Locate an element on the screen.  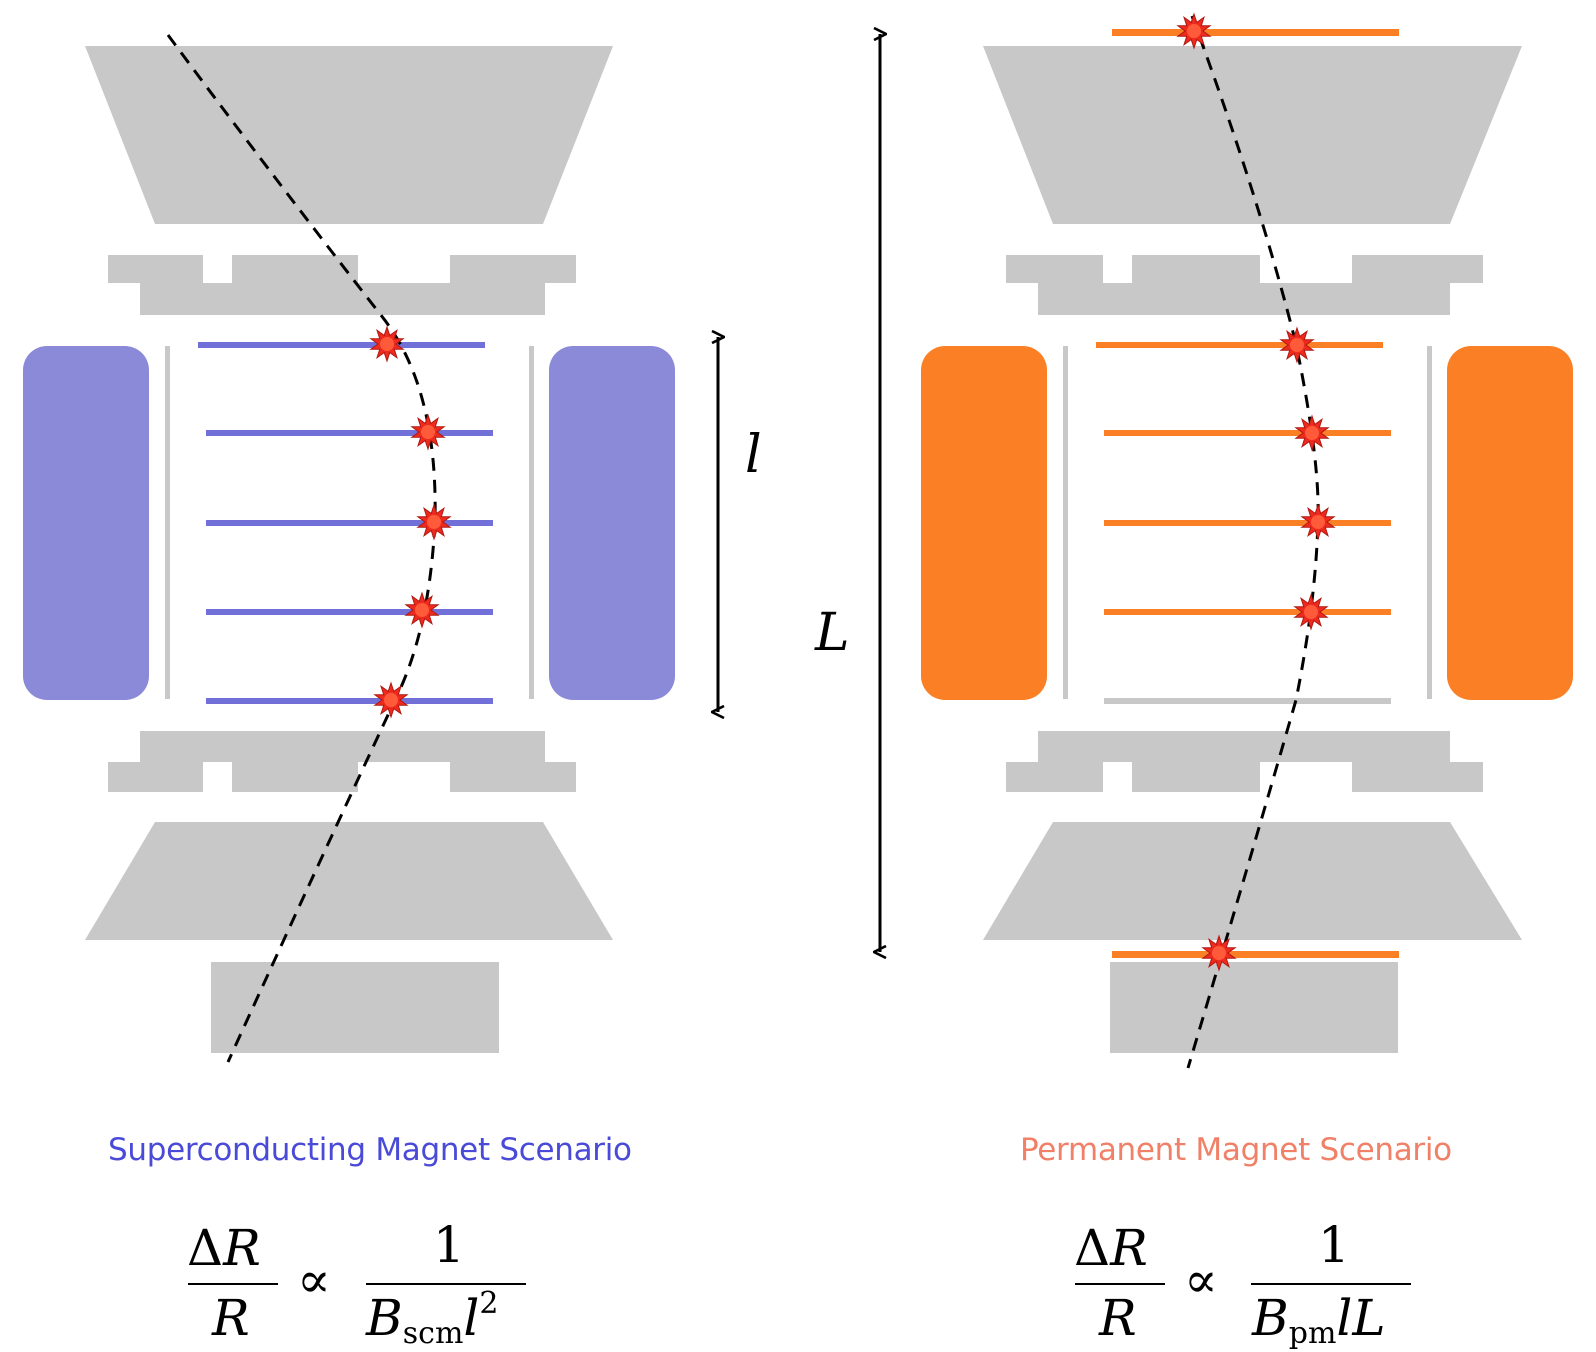
svg-text: Bscml2 is located at coordinates (432, 1318).